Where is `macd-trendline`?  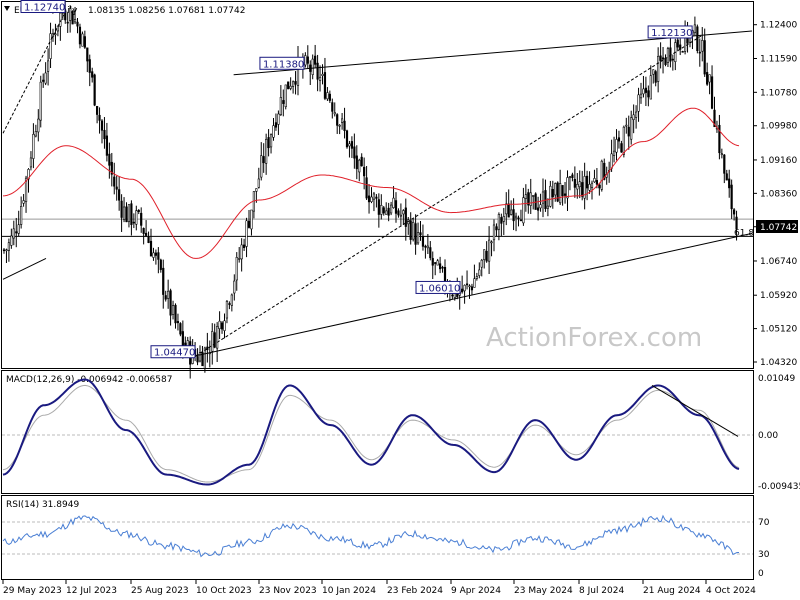 macd-trendline is located at coordinates (695, 411).